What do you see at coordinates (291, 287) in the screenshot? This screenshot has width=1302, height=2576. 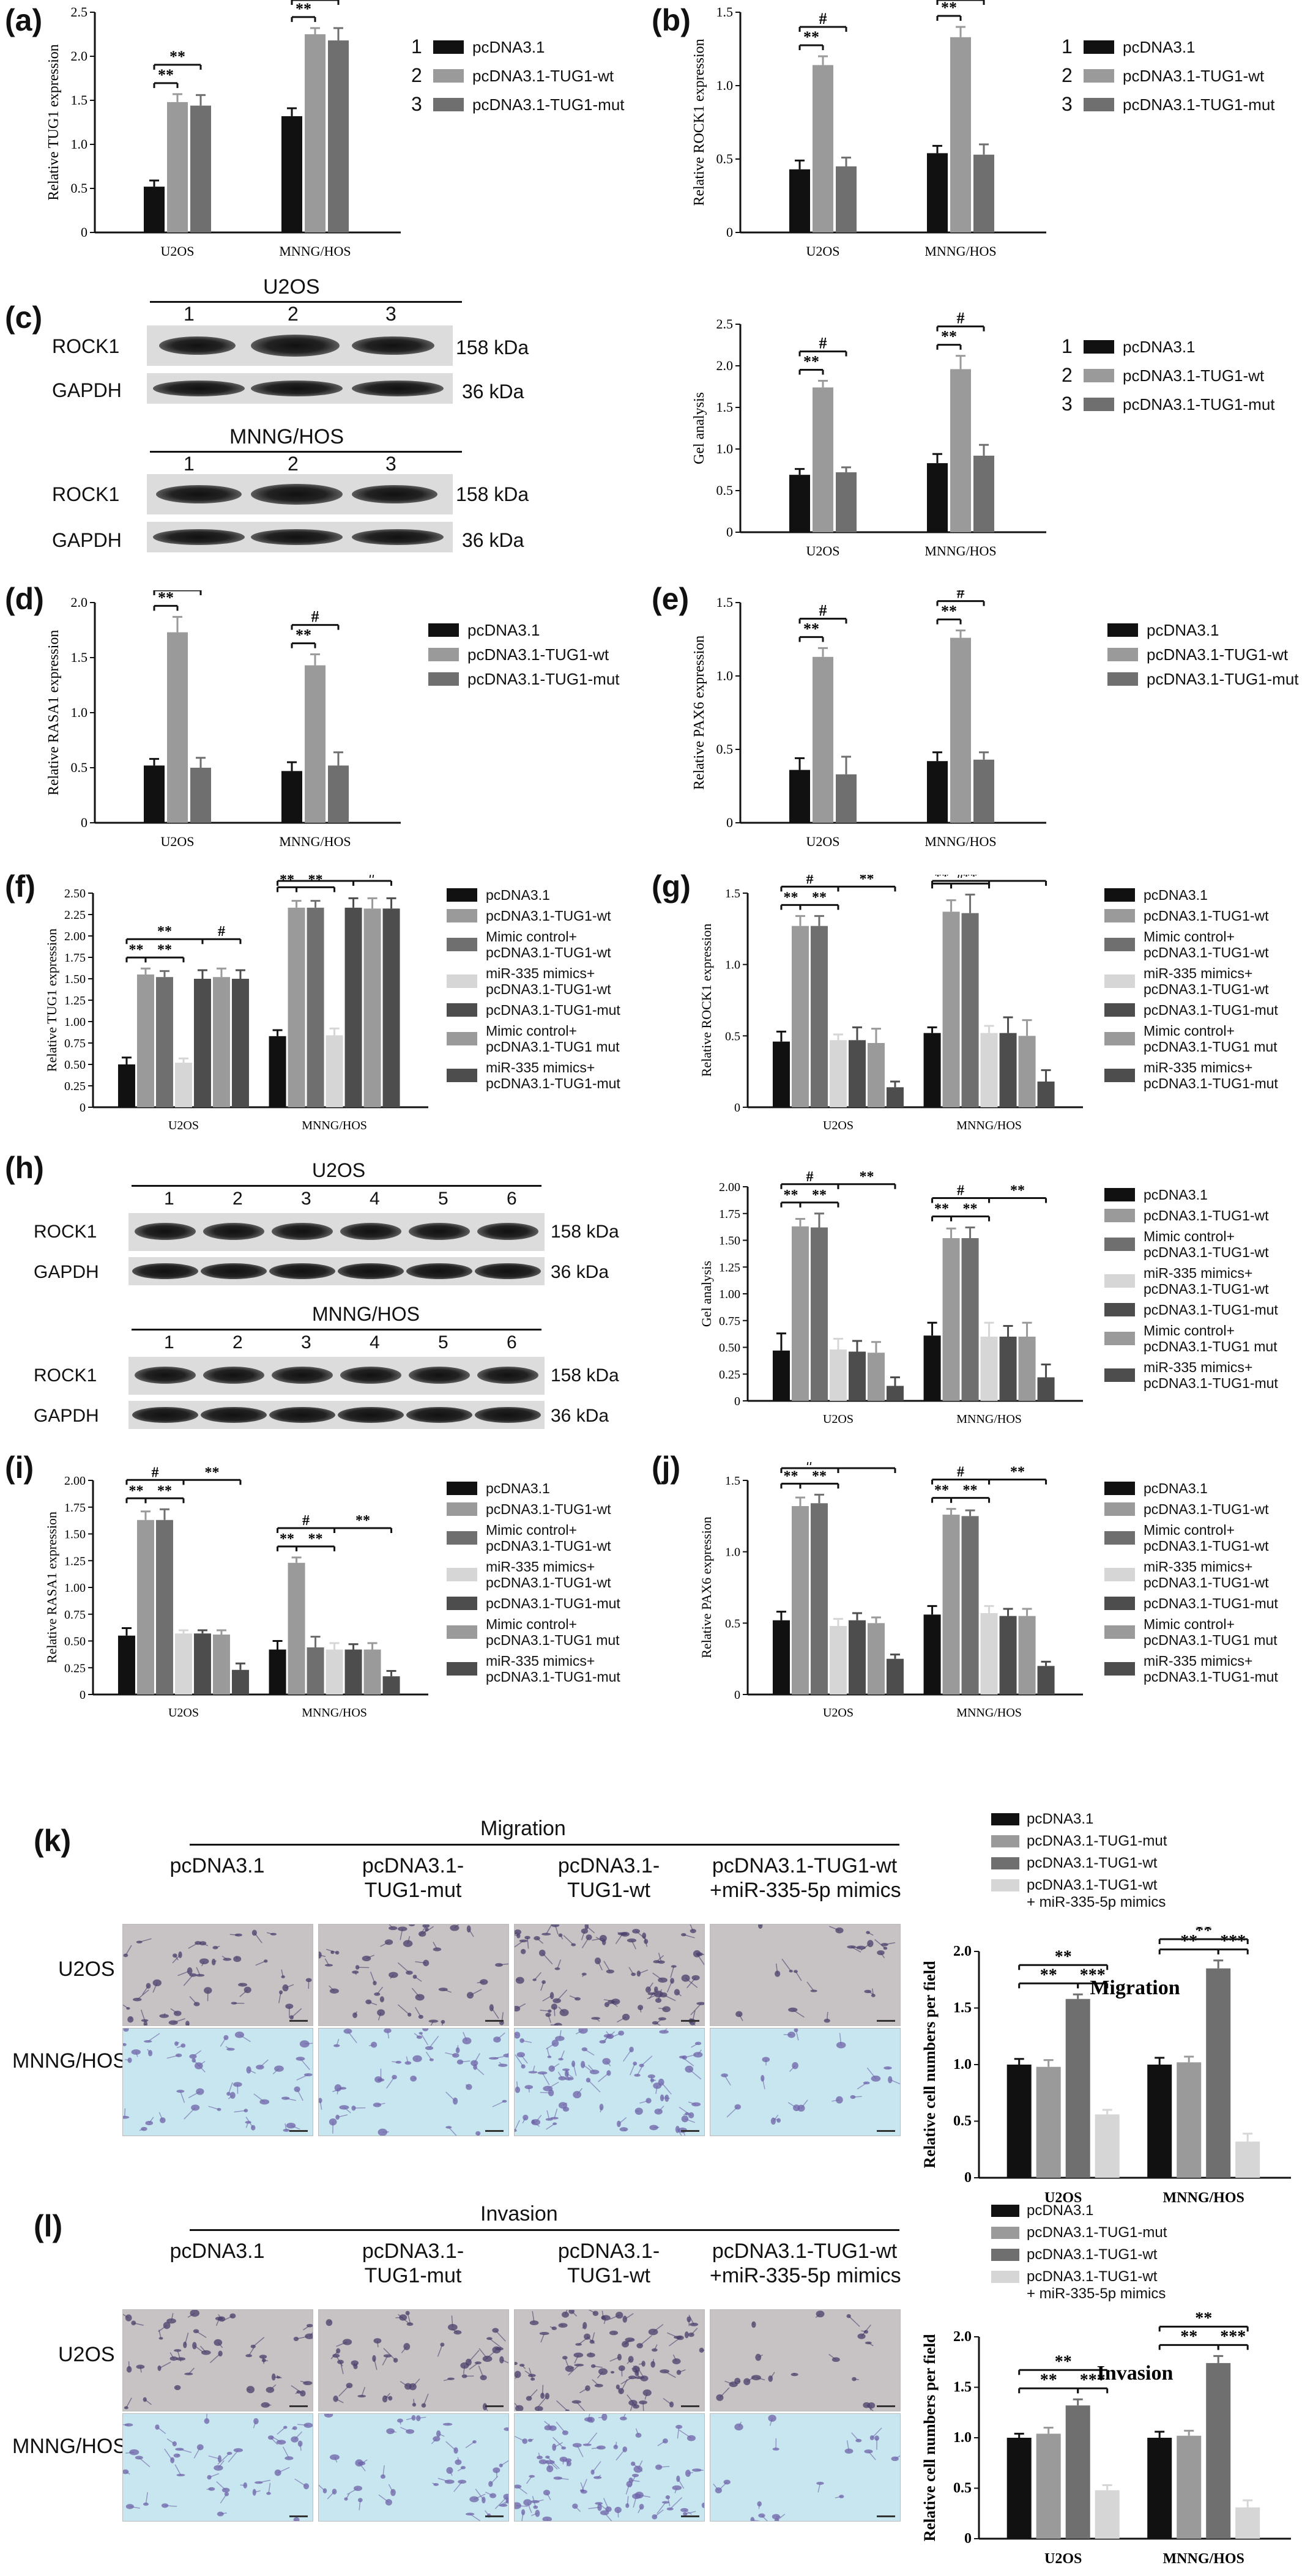 I see `blot-title-u2os: U2OS` at bounding box center [291, 287].